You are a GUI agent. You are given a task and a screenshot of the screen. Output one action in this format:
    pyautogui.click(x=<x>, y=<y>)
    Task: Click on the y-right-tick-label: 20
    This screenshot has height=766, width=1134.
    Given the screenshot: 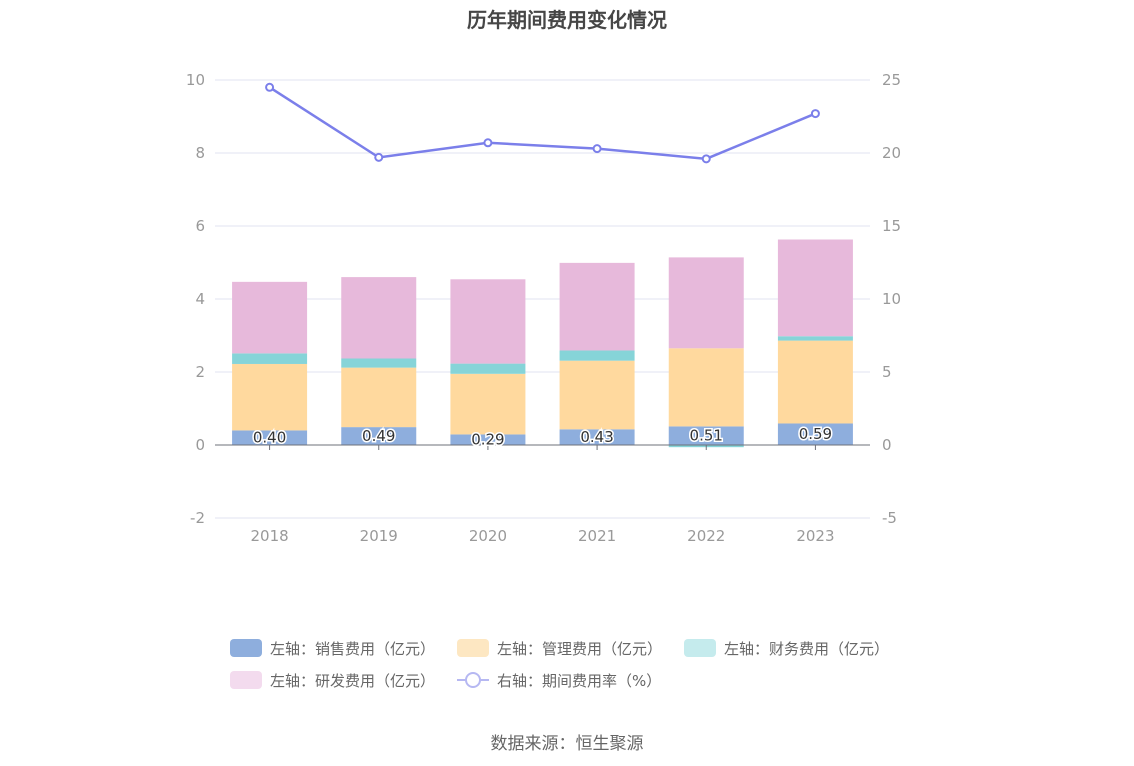 What is the action you would take?
    pyautogui.click(x=891, y=153)
    